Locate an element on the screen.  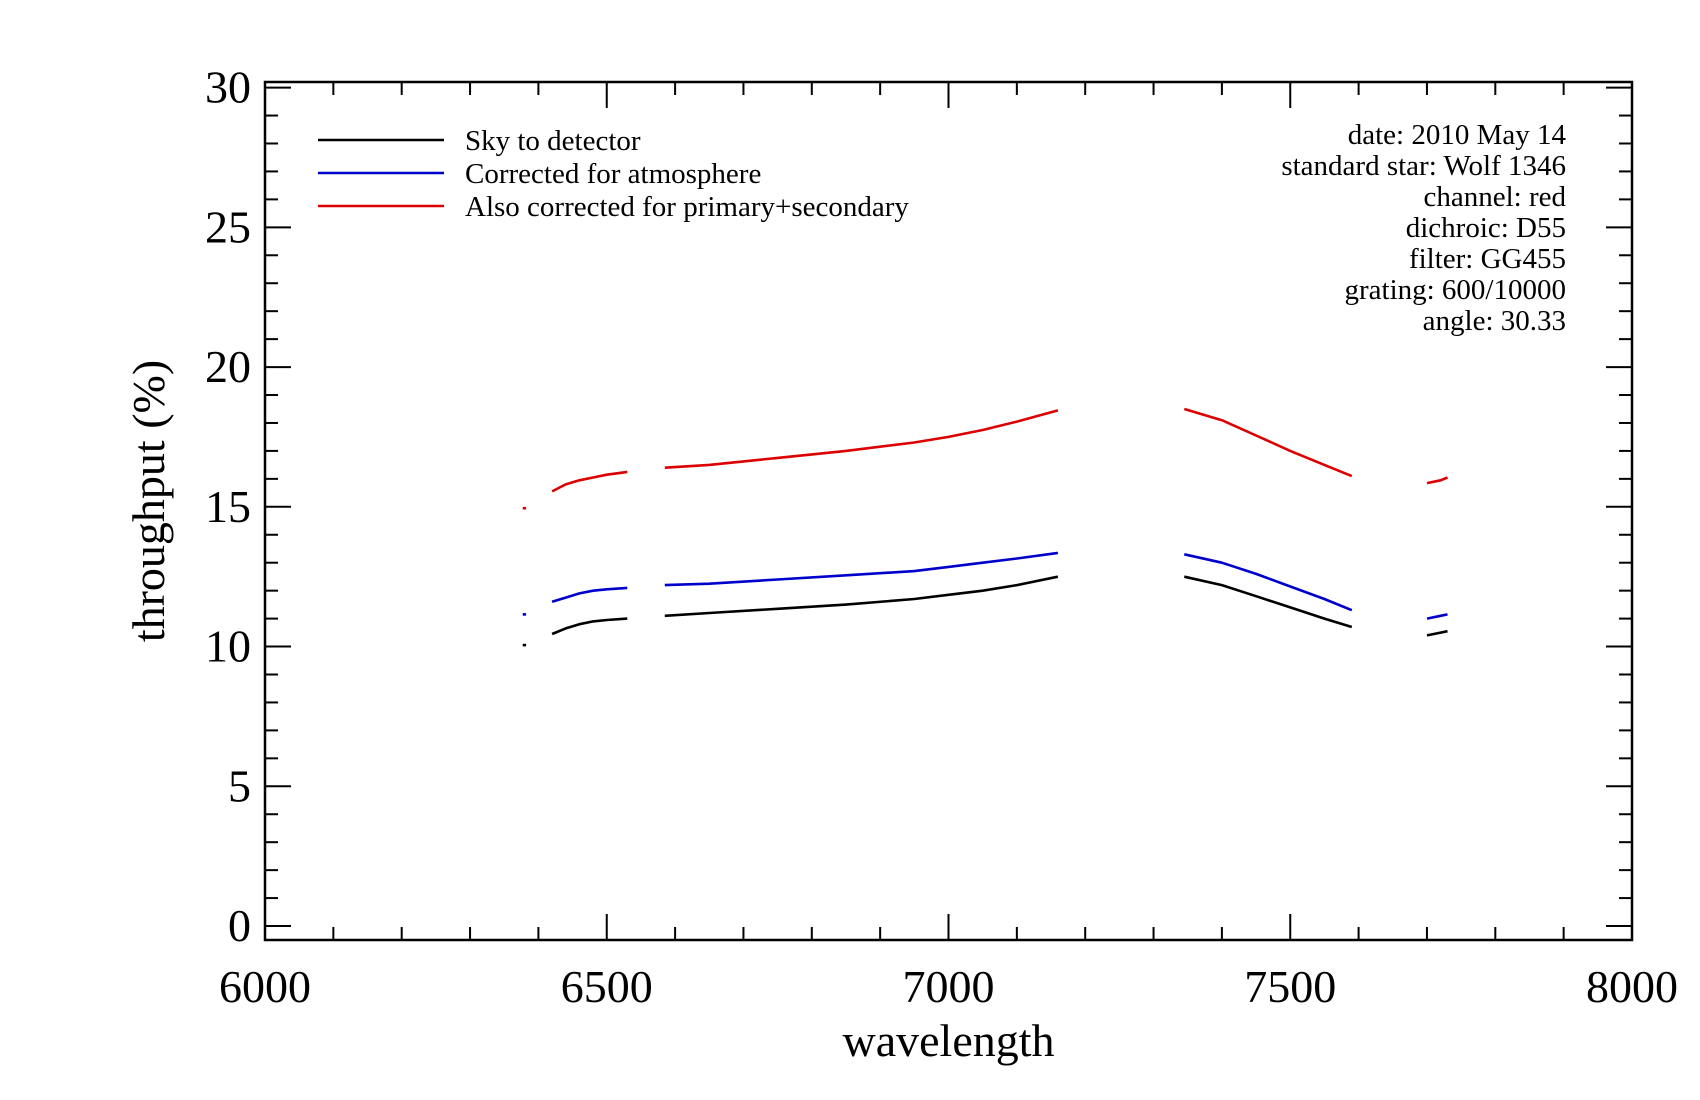
y-tick-label: 0 is located at coordinates (239, 925).